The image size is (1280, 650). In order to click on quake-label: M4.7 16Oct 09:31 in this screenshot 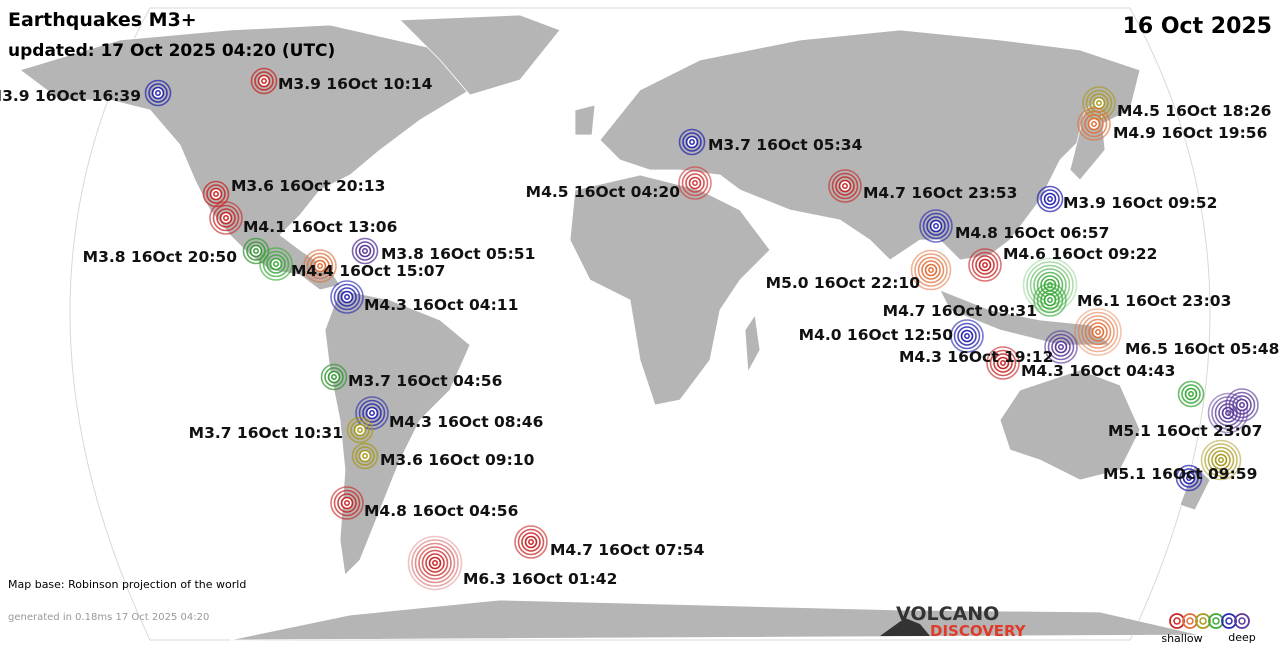, I will do `click(960, 311)`.